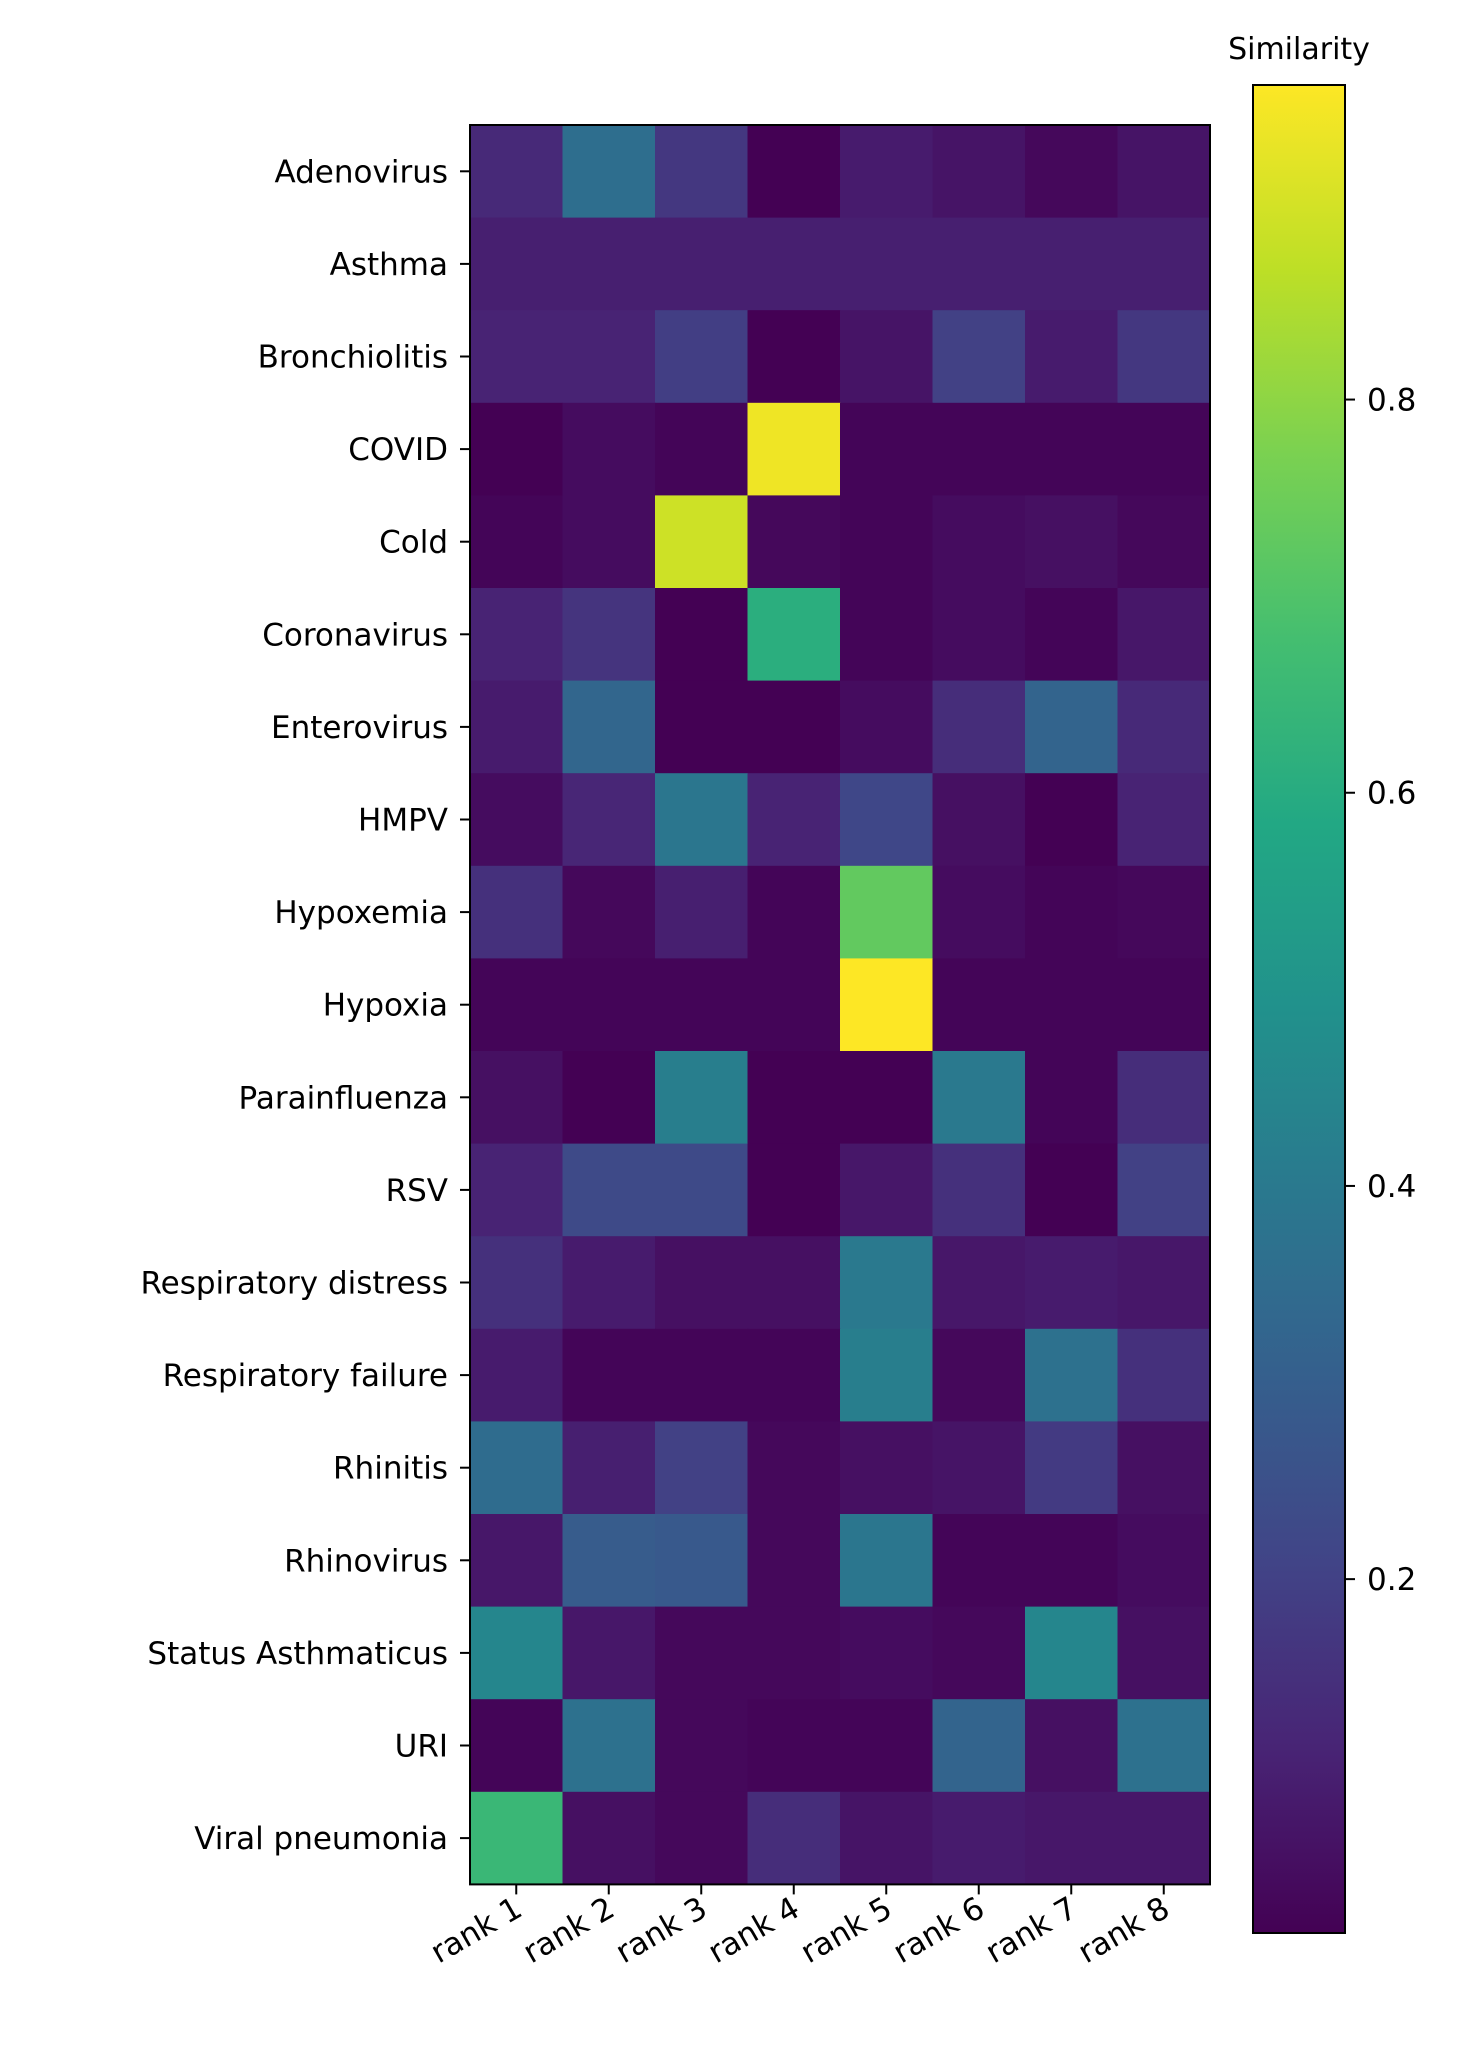  Describe the element at coordinates (403, 821) in the screenshot. I see `y-tick-label: HMPV` at that location.